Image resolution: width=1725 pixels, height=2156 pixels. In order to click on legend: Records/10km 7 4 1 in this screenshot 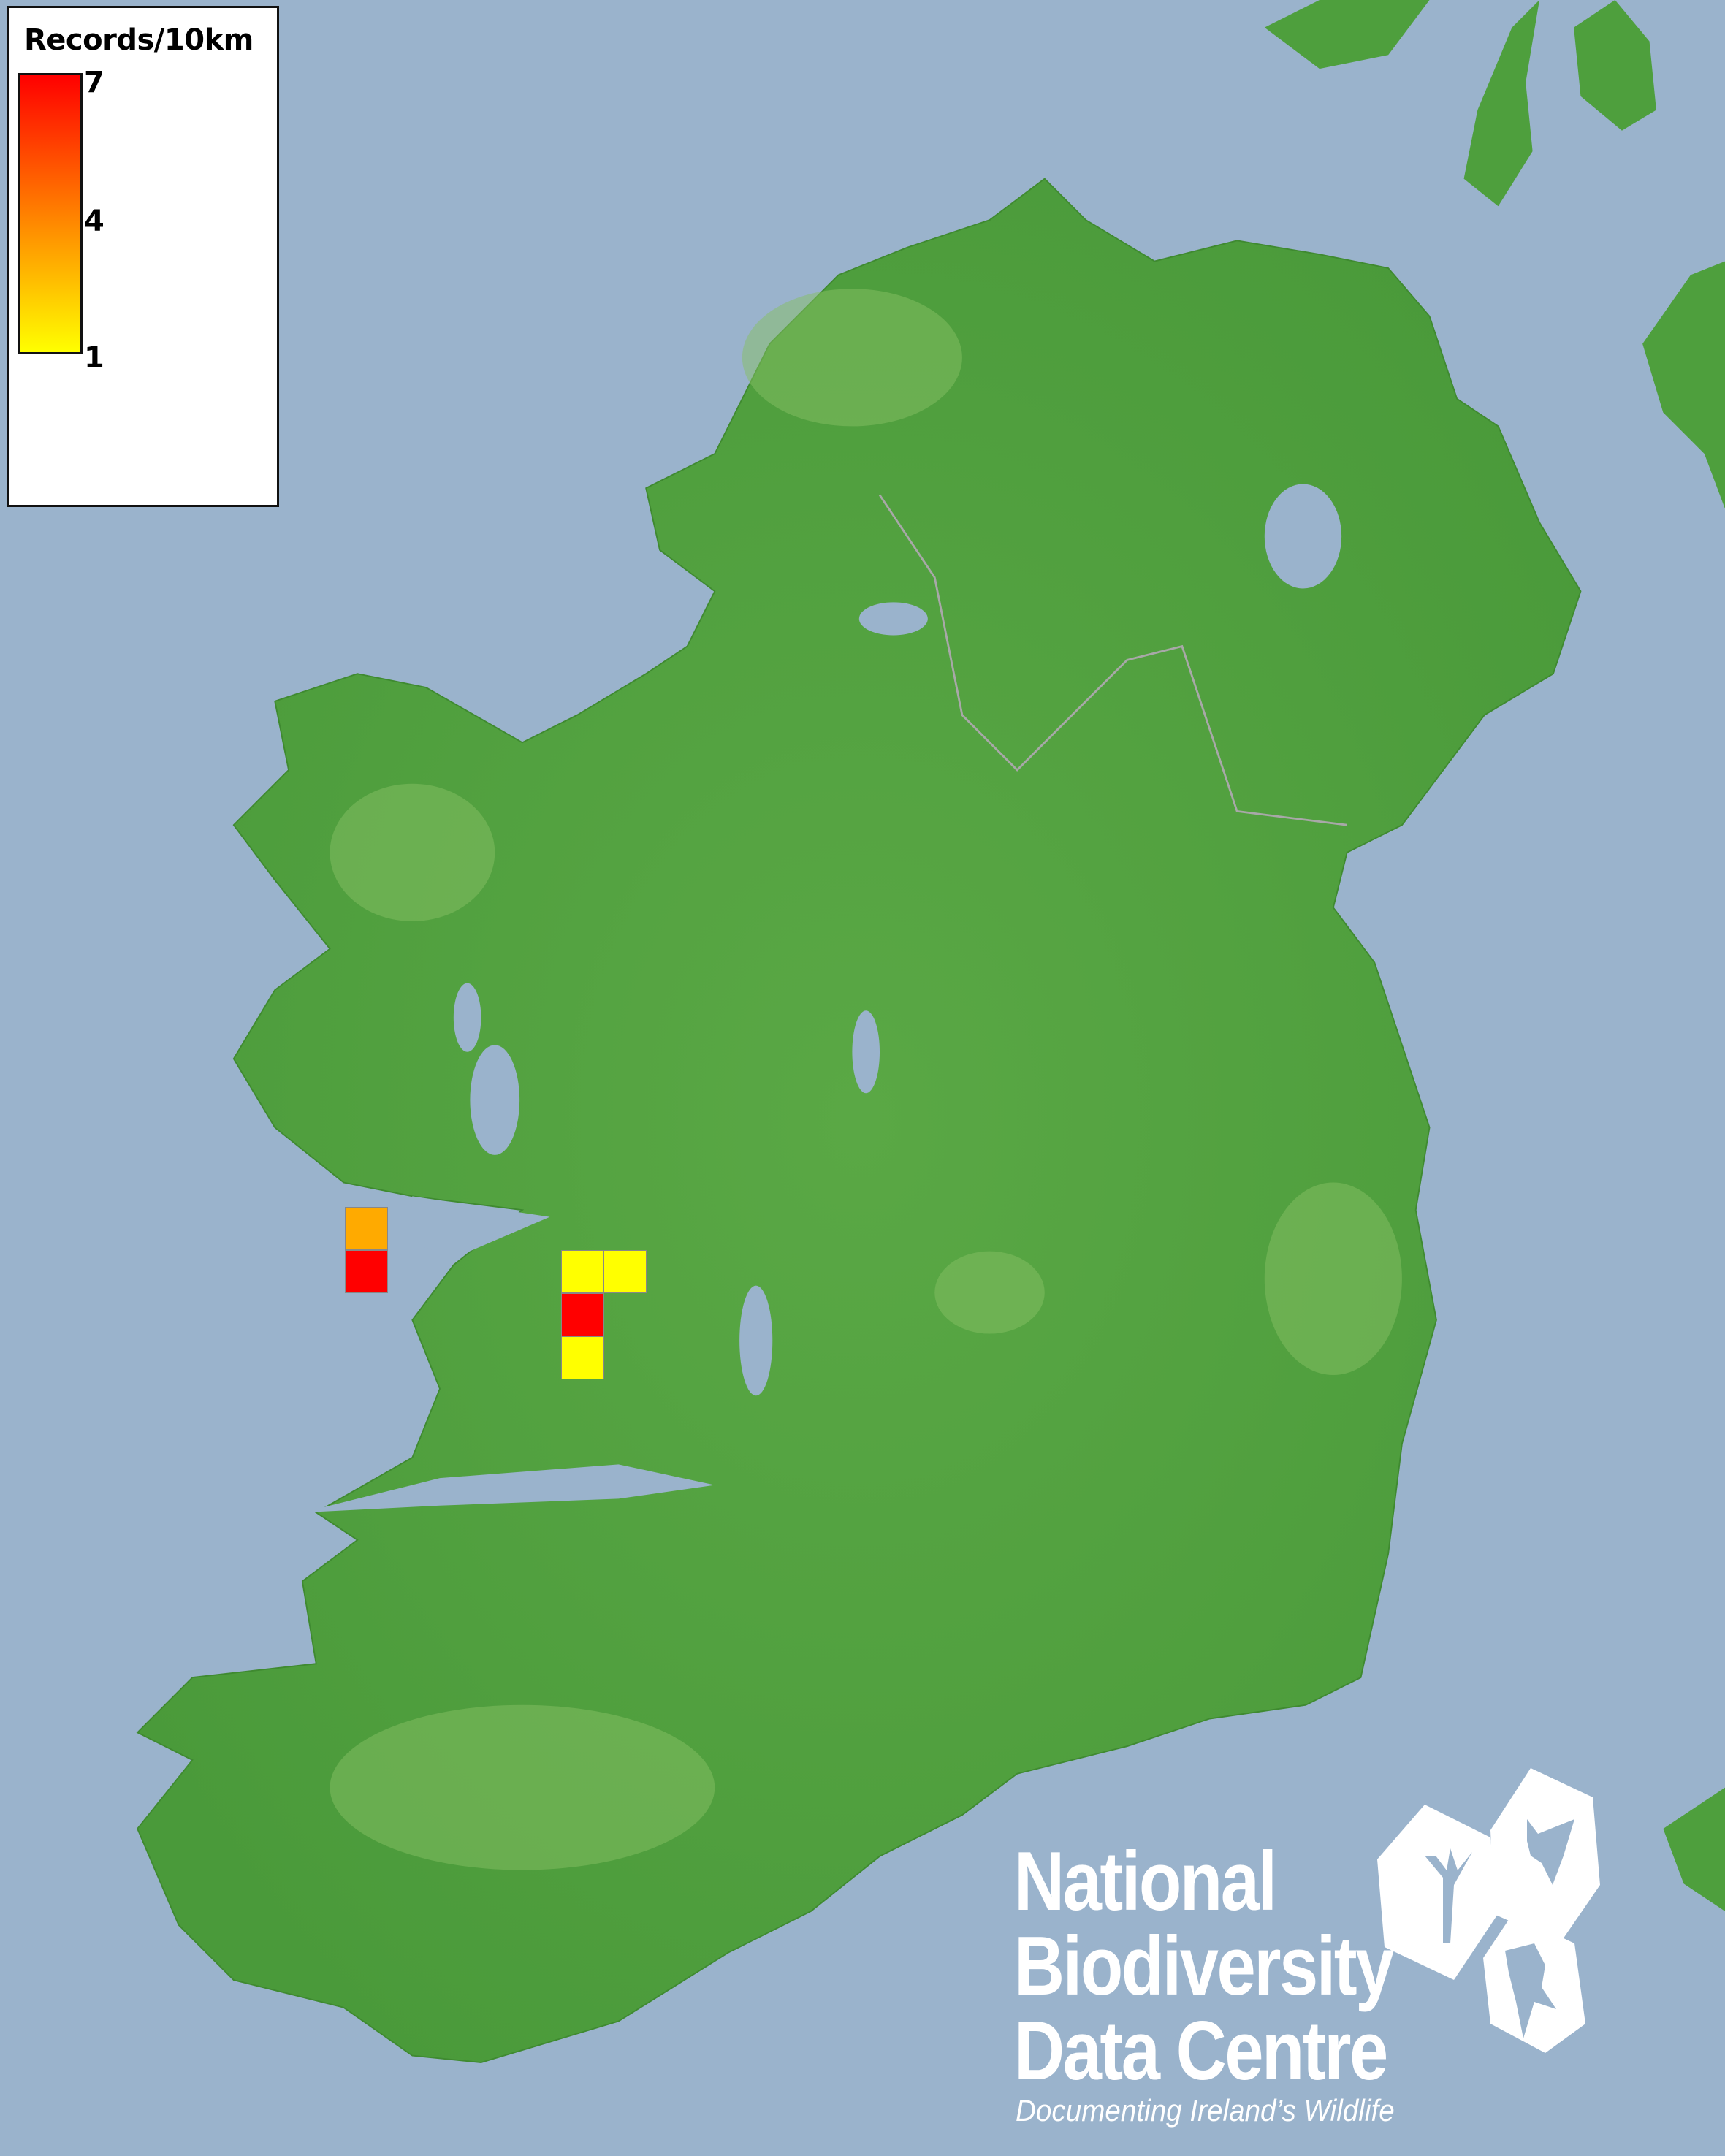, I will do `click(143, 256)`.